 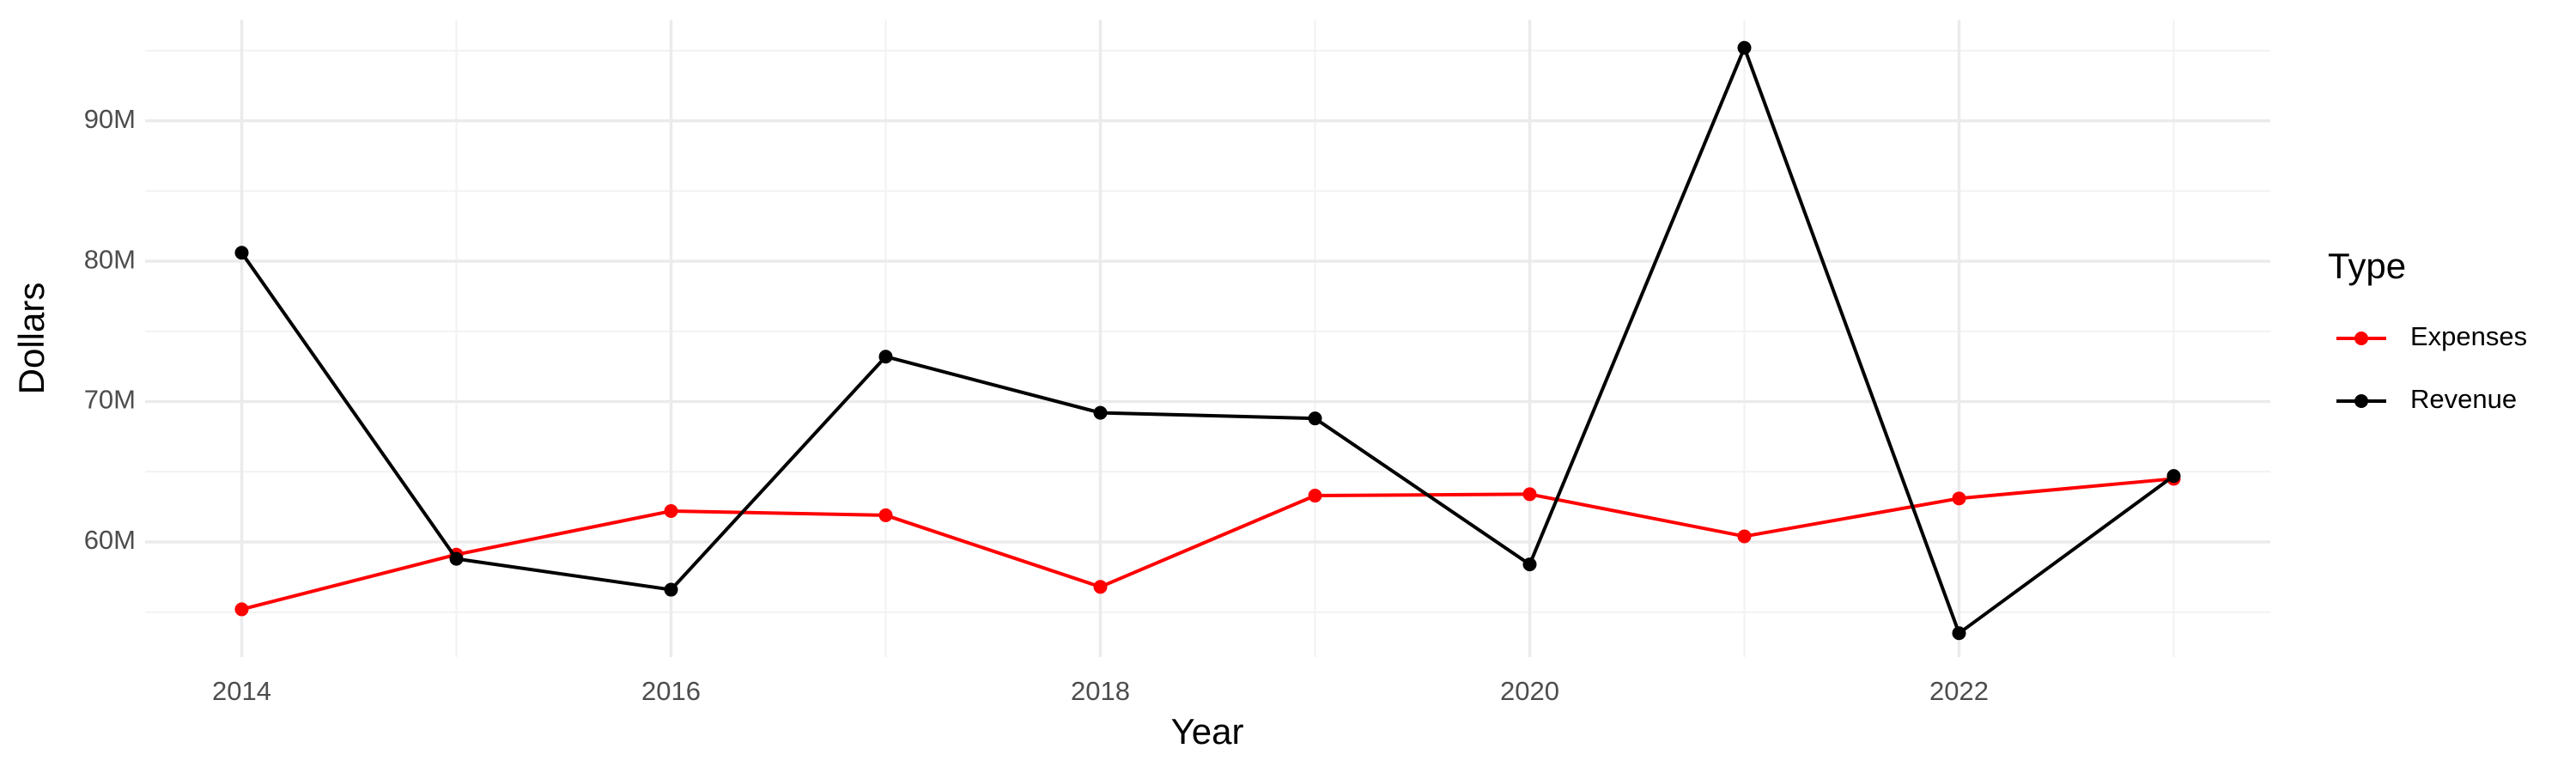 I want to click on legend-title: Type, so click(x=2367, y=266).